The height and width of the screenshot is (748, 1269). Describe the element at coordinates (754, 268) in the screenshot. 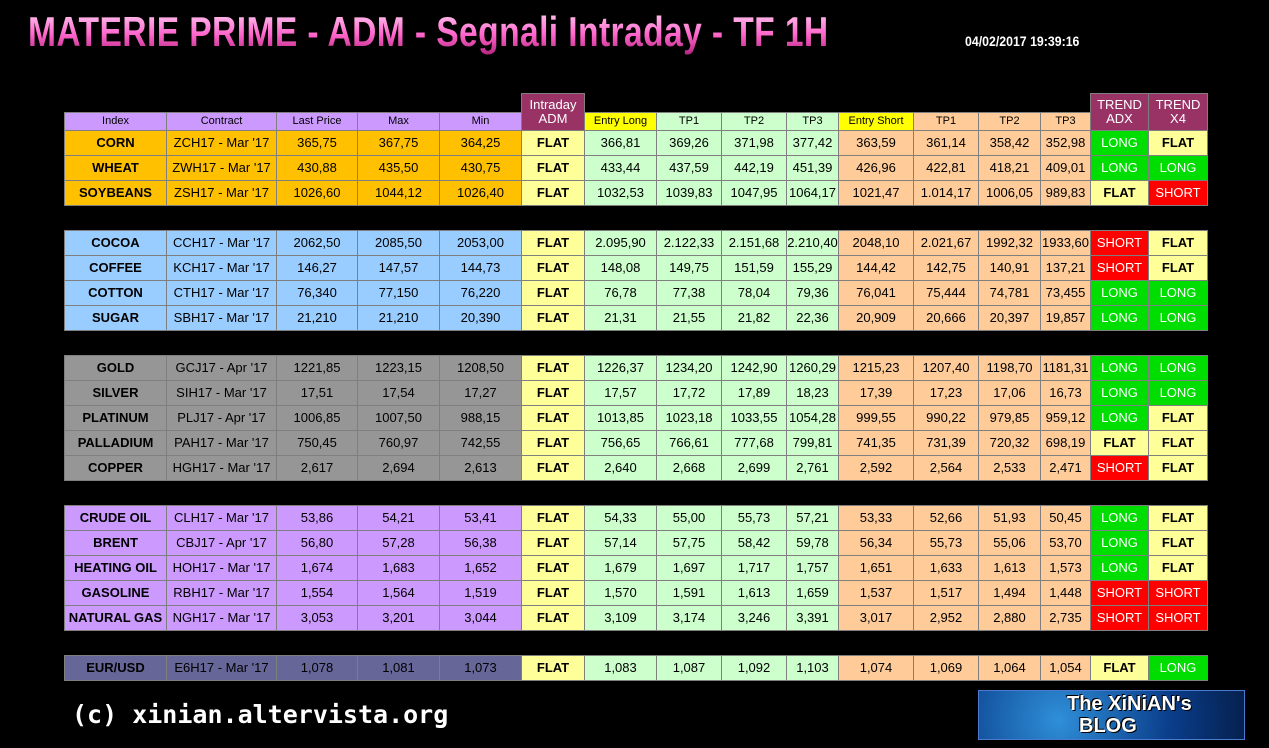

I see `value-cell: 151,59` at that location.